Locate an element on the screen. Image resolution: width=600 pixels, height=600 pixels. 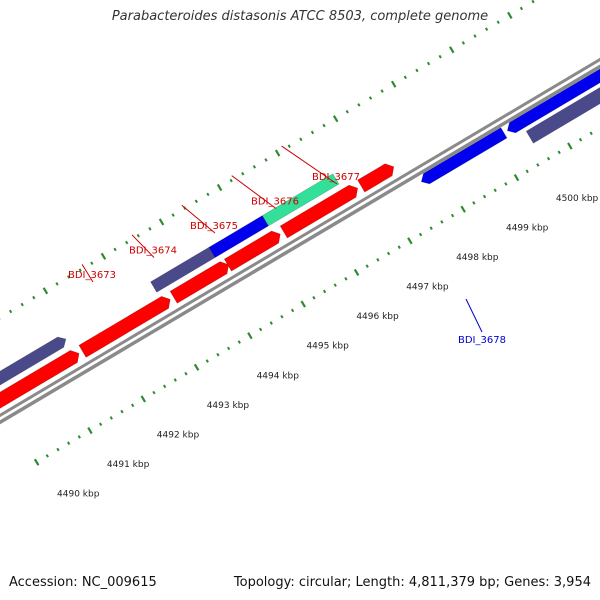
scale-label: 4494 kbp is located at coordinates (278, 376).